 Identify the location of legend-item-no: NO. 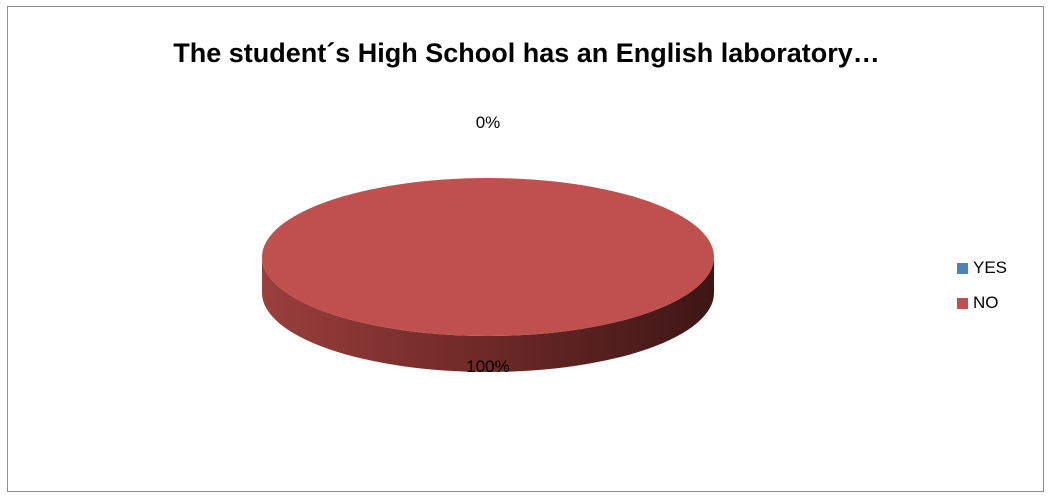
(982, 303).